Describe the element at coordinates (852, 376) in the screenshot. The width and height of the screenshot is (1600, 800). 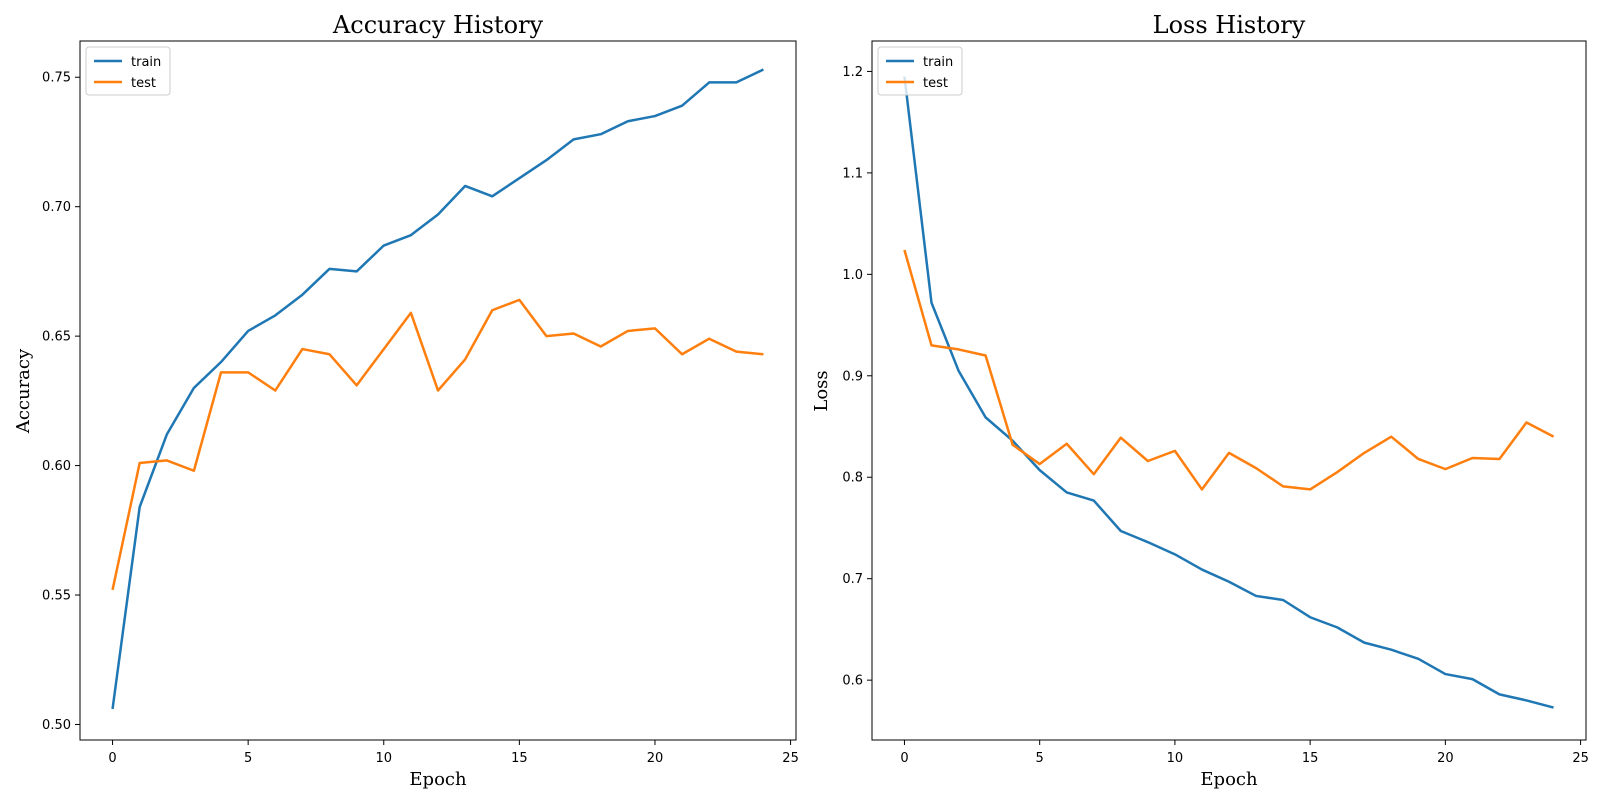
I see `y-tick-label: 0.9` at that location.